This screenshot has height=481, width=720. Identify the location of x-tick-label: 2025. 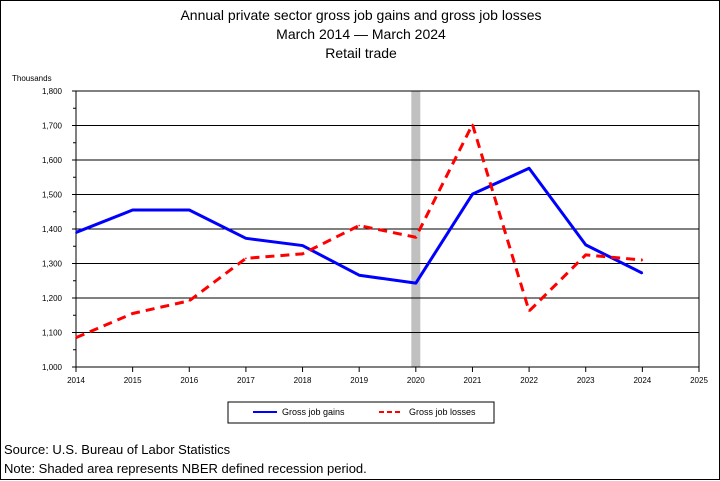
(699, 380).